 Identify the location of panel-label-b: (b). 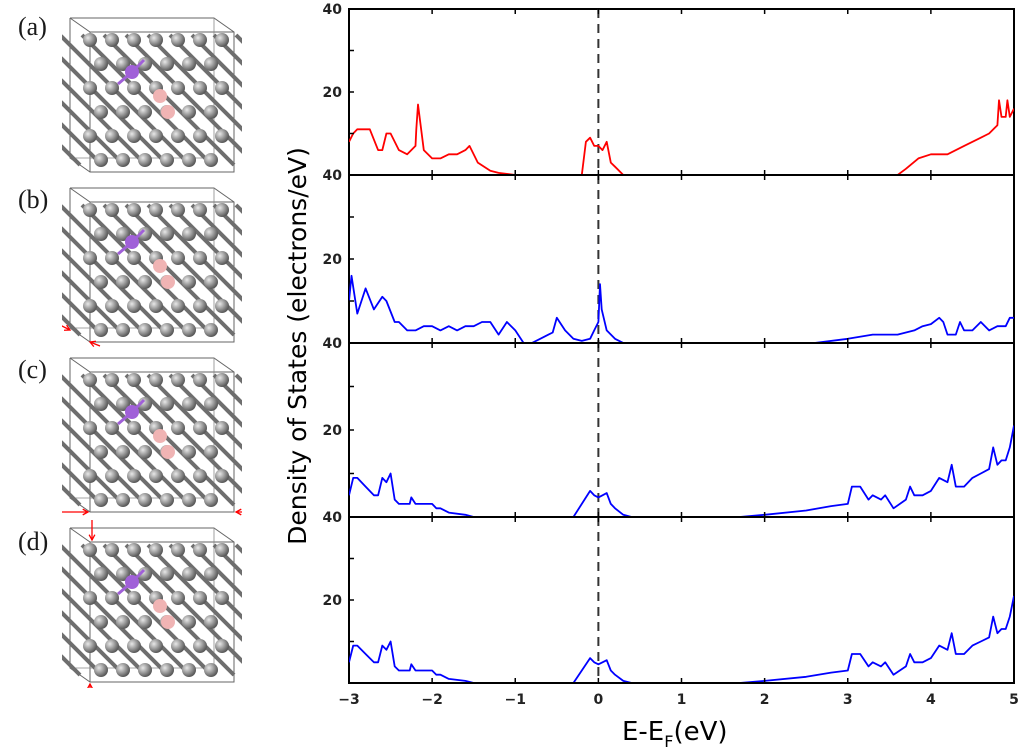
(33, 199).